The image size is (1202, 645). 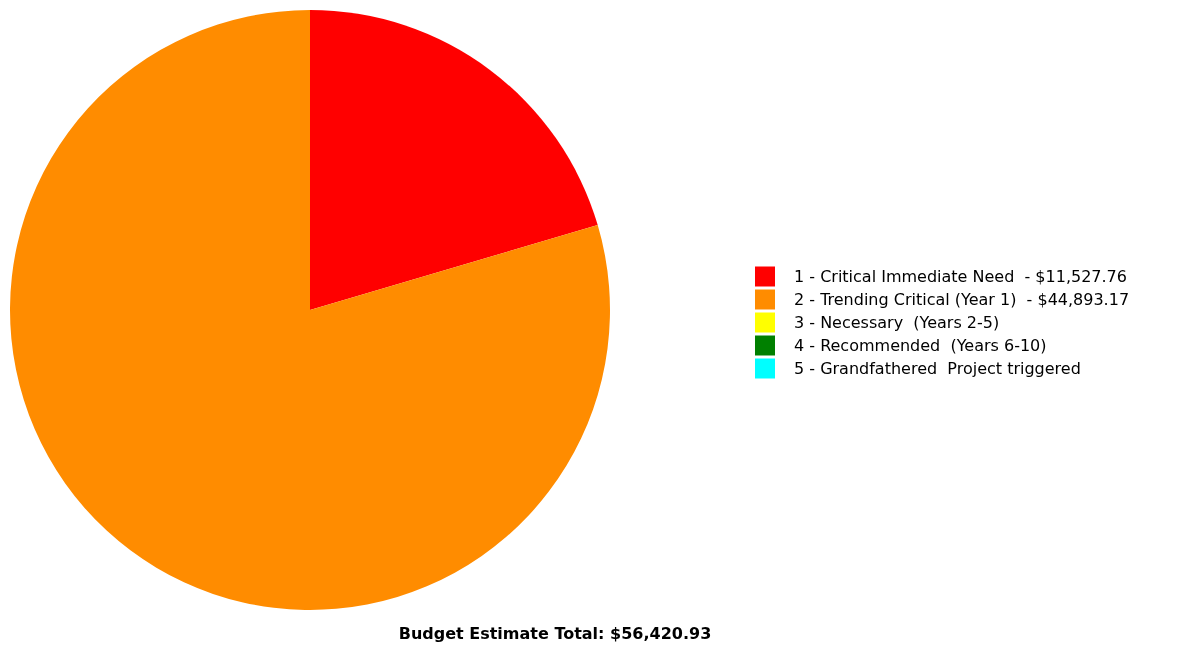 What do you see at coordinates (962, 299) in the screenshot?
I see `legend-label: 2 - Trending Critical (Year 1) - $44,893.17` at bounding box center [962, 299].